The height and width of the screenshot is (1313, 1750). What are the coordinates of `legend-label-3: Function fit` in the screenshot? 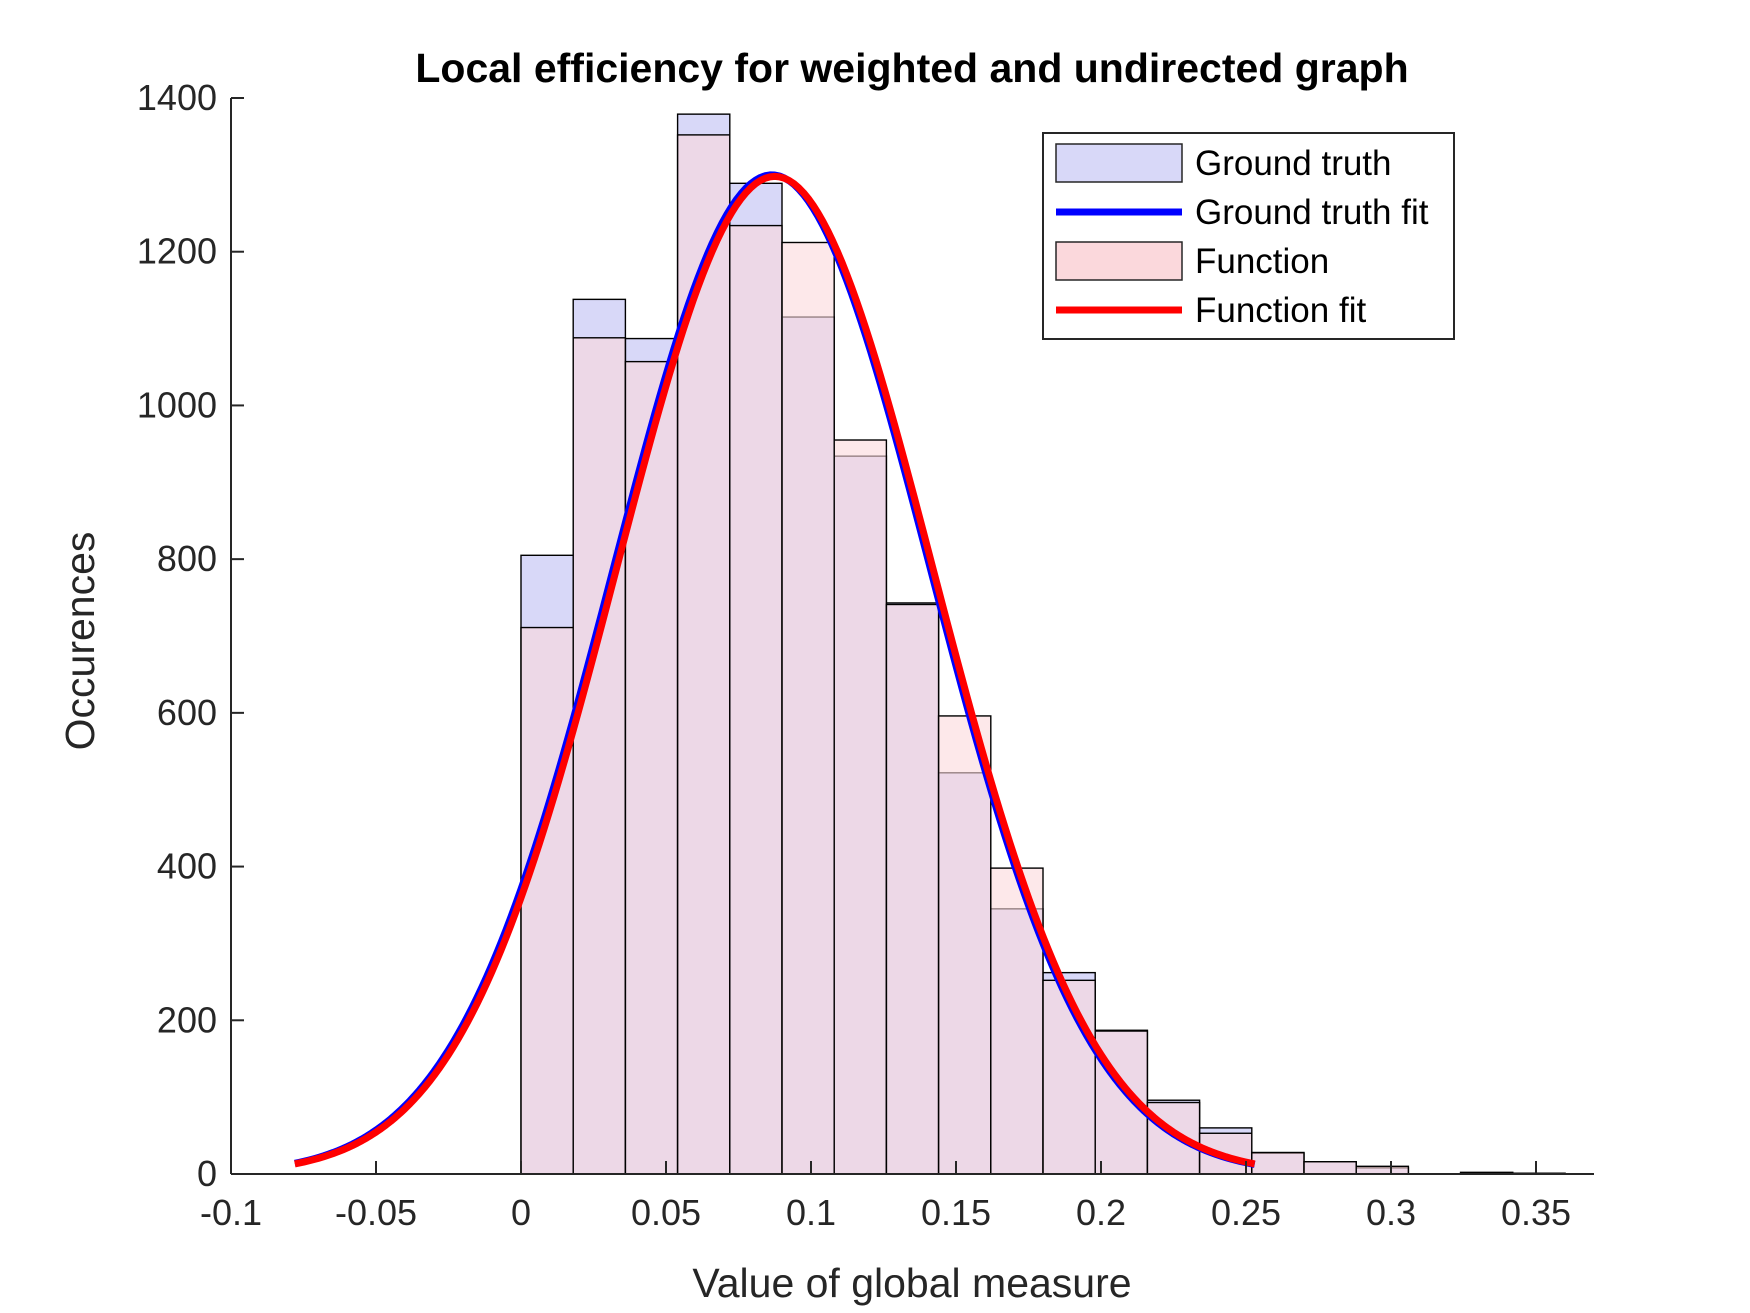 It's located at (1280, 310).